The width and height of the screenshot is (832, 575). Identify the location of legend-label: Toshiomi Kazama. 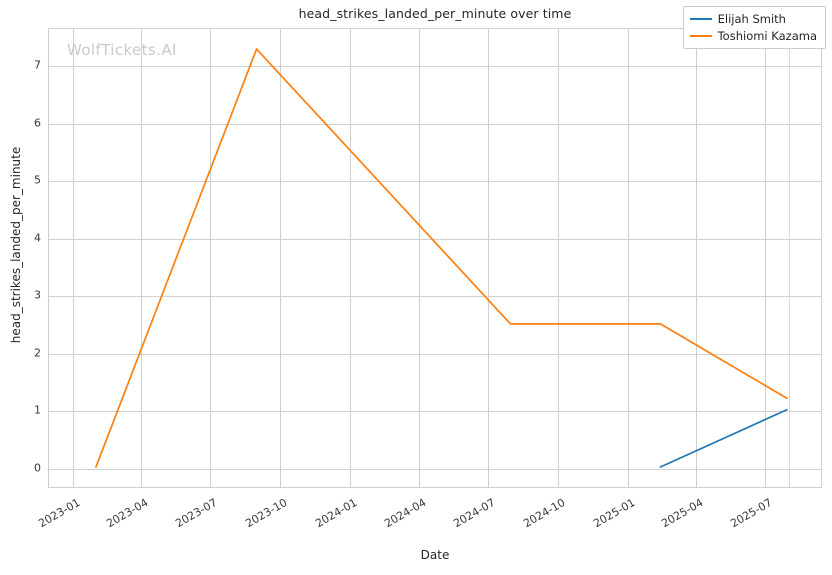
(767, 36).